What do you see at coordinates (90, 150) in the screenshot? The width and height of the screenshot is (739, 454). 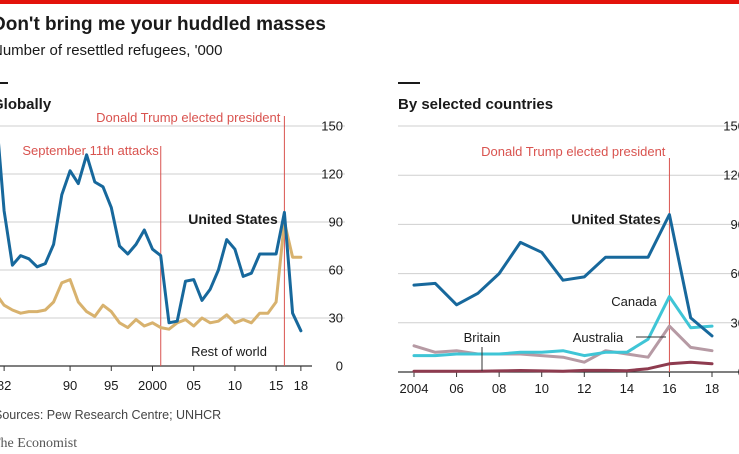 I see `annotation-label-sept-11: September 11th attacks` at bounding box center [90, 150].